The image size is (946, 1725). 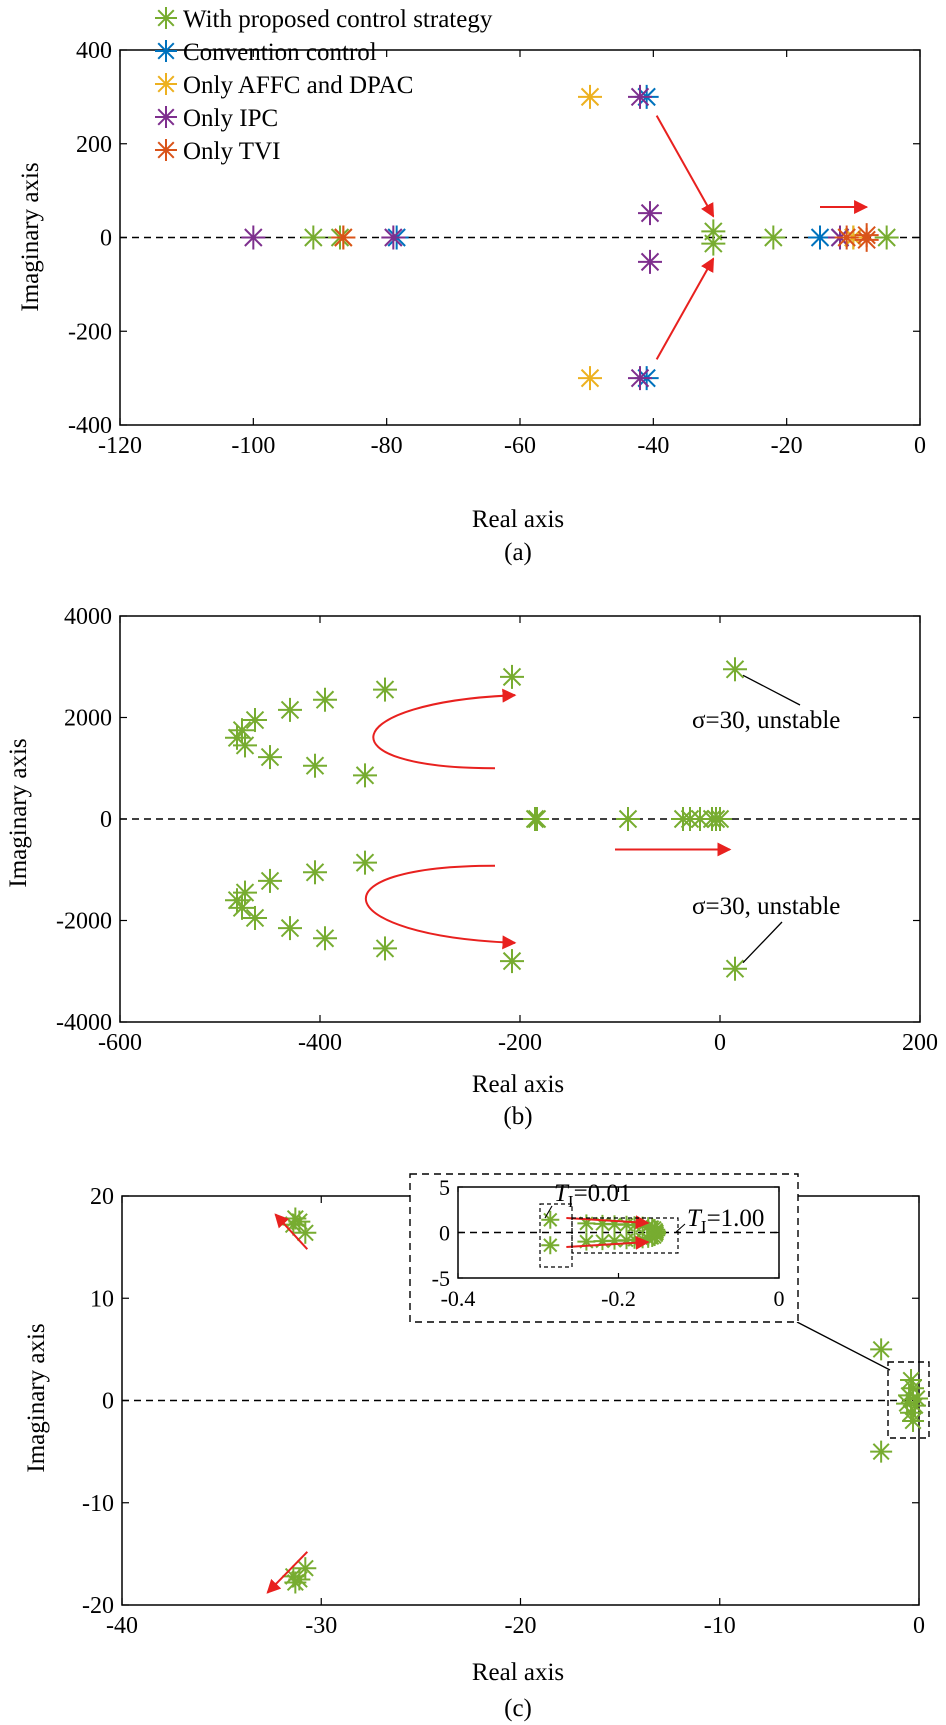 I want to click on legend-label: Only AFFC and DPAC, so click(x=298, y=85).